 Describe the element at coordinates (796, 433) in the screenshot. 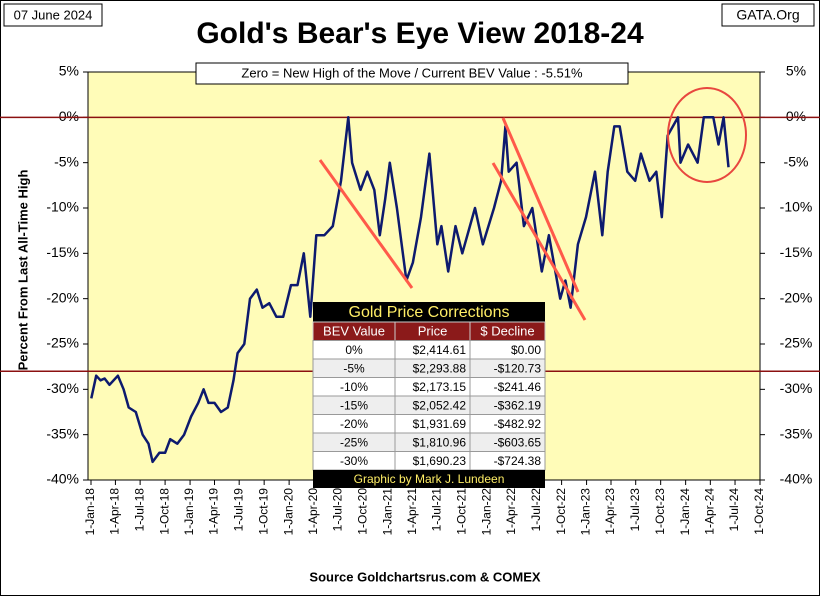

I see `y-tick-label-right: -35%` at that location.